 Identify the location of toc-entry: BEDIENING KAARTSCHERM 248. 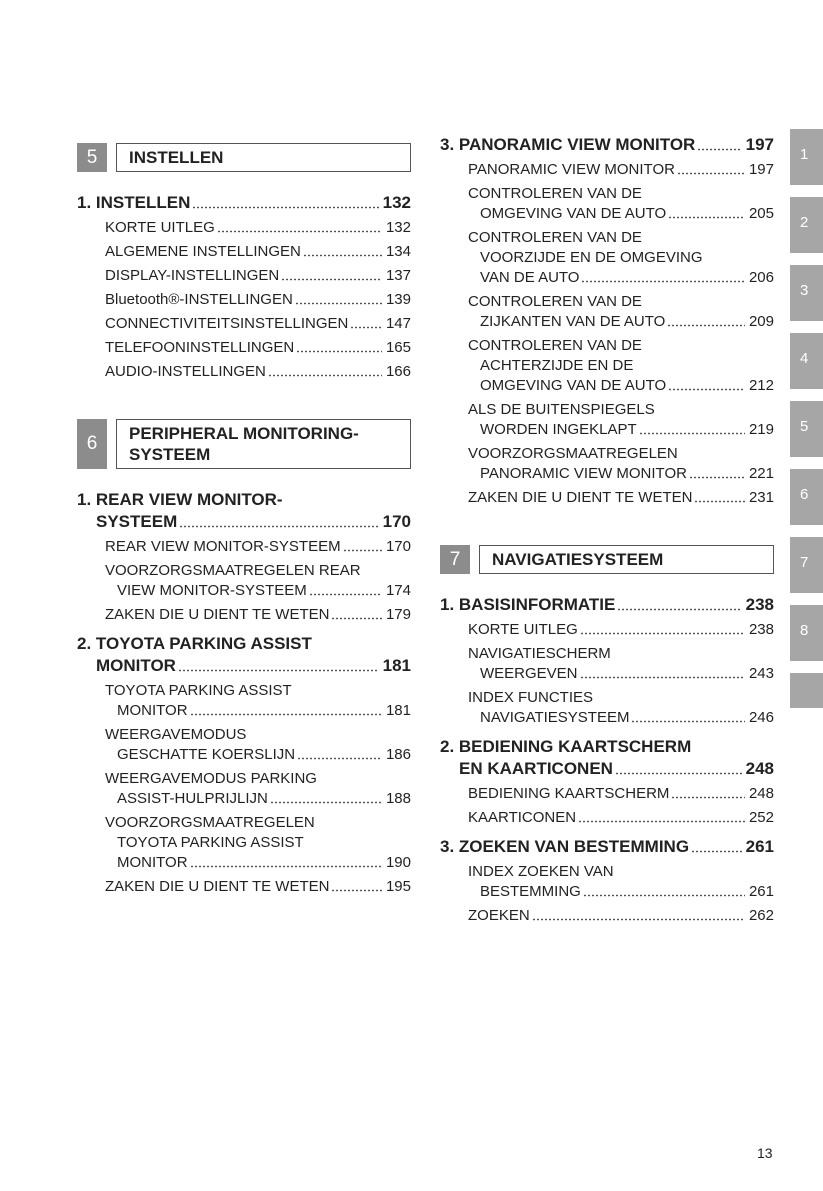
(621, 794).